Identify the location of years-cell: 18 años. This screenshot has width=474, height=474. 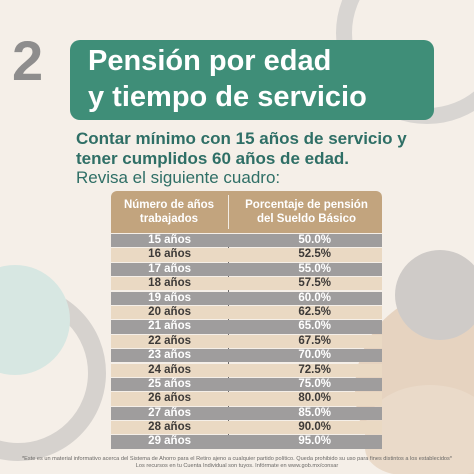
(169, 283).